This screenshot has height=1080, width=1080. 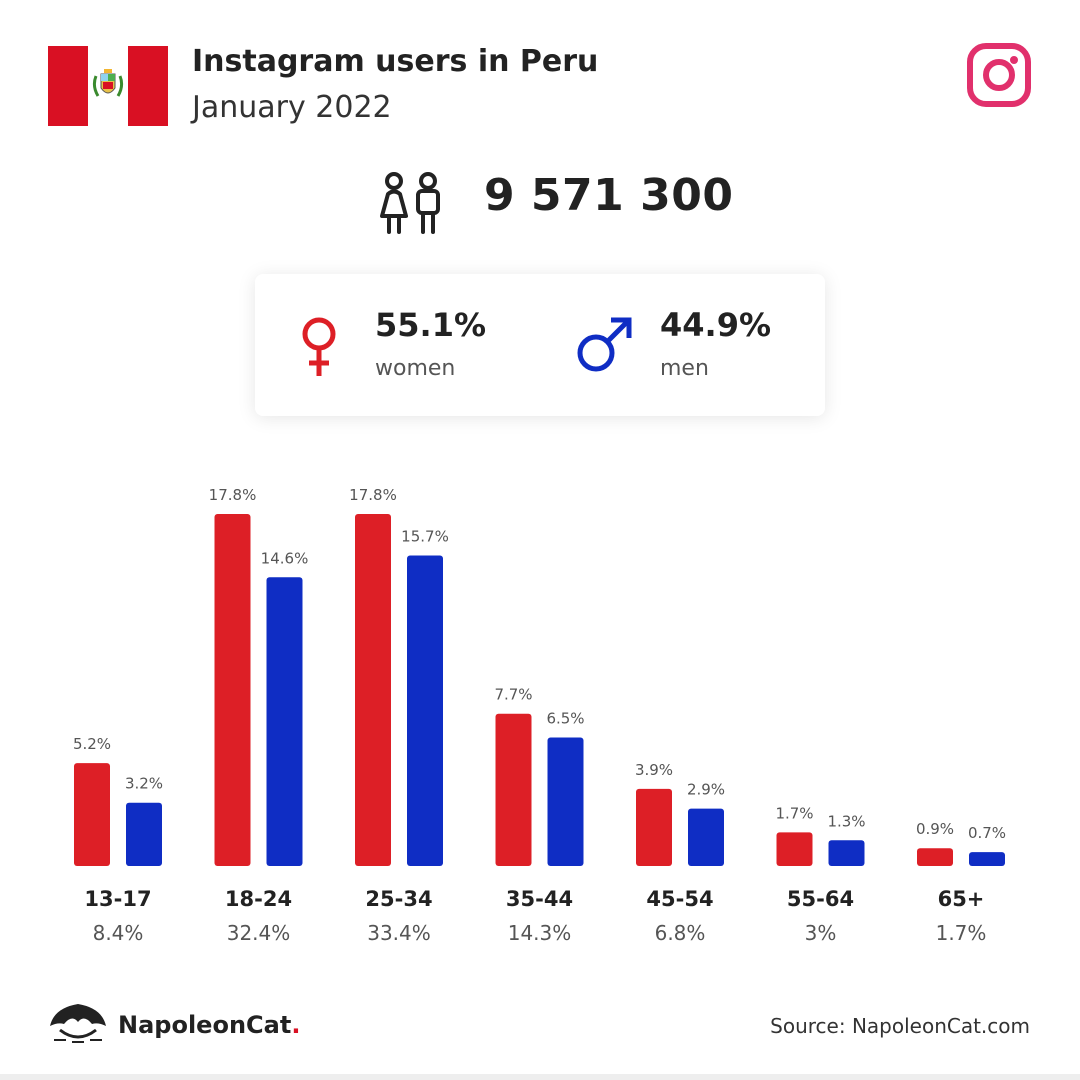 What do you see at coordinates (846, 853) in the screenshot?
I see `bar-55-64-s1` at bounding box center [846, 853].